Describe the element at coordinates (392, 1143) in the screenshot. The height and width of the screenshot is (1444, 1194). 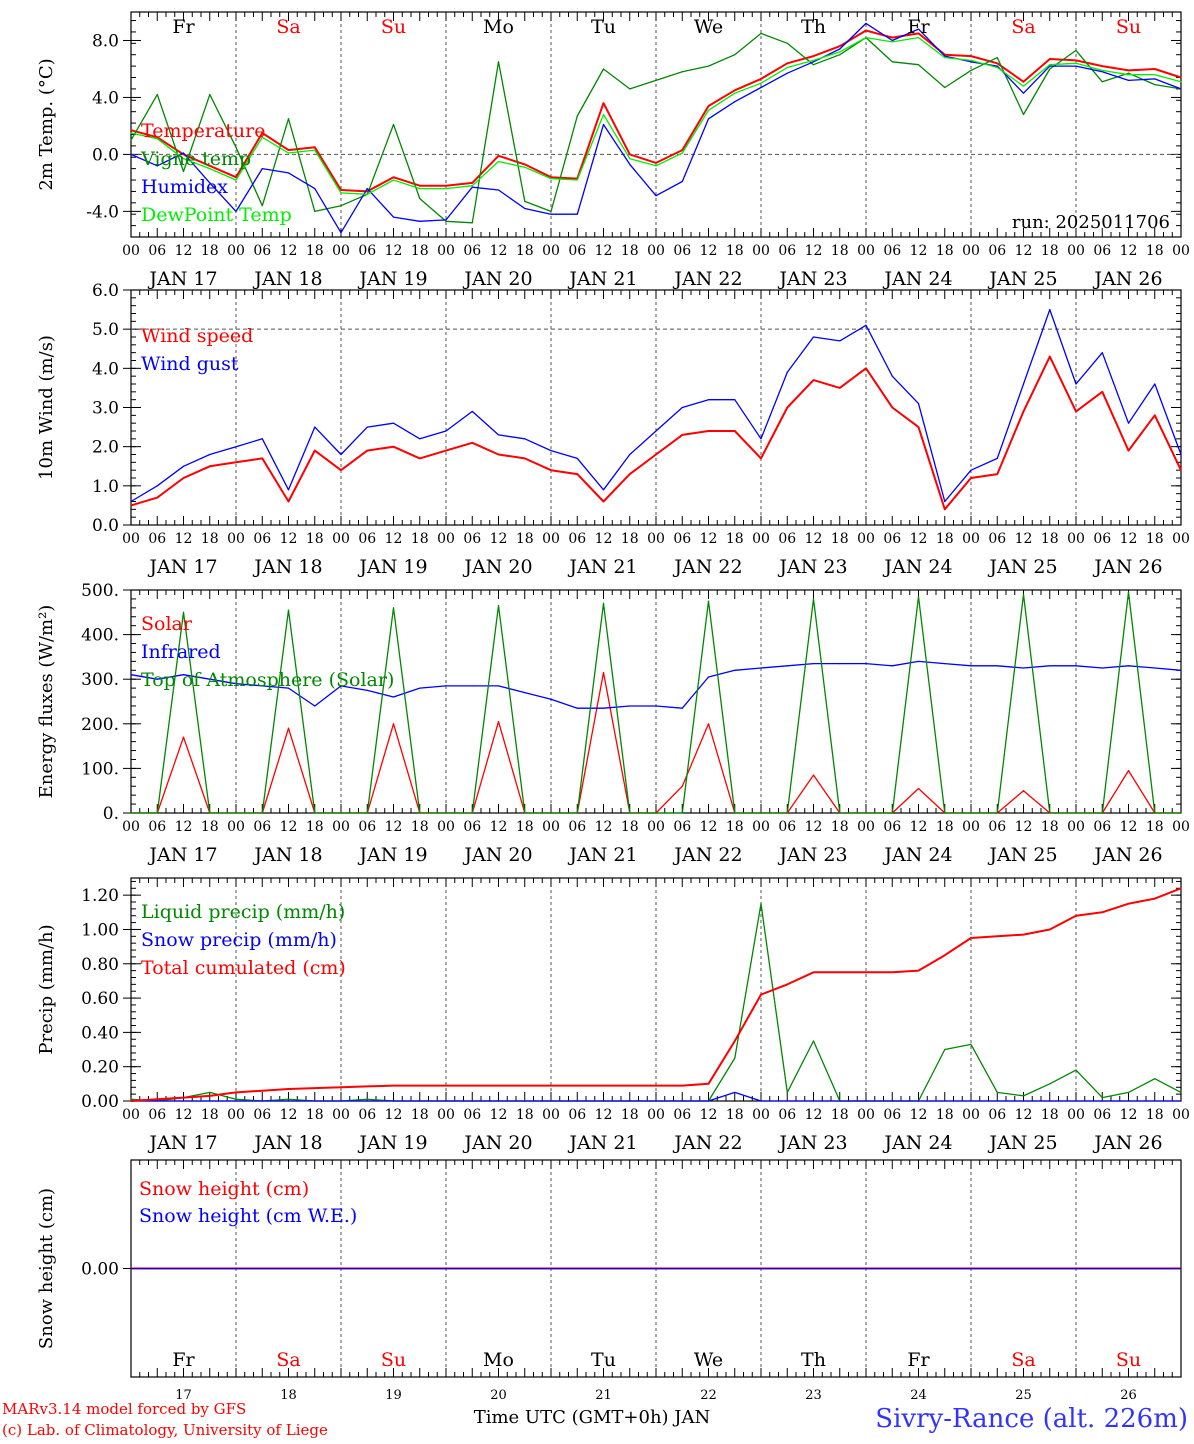
I see `day-label: JAN 19` at that location.